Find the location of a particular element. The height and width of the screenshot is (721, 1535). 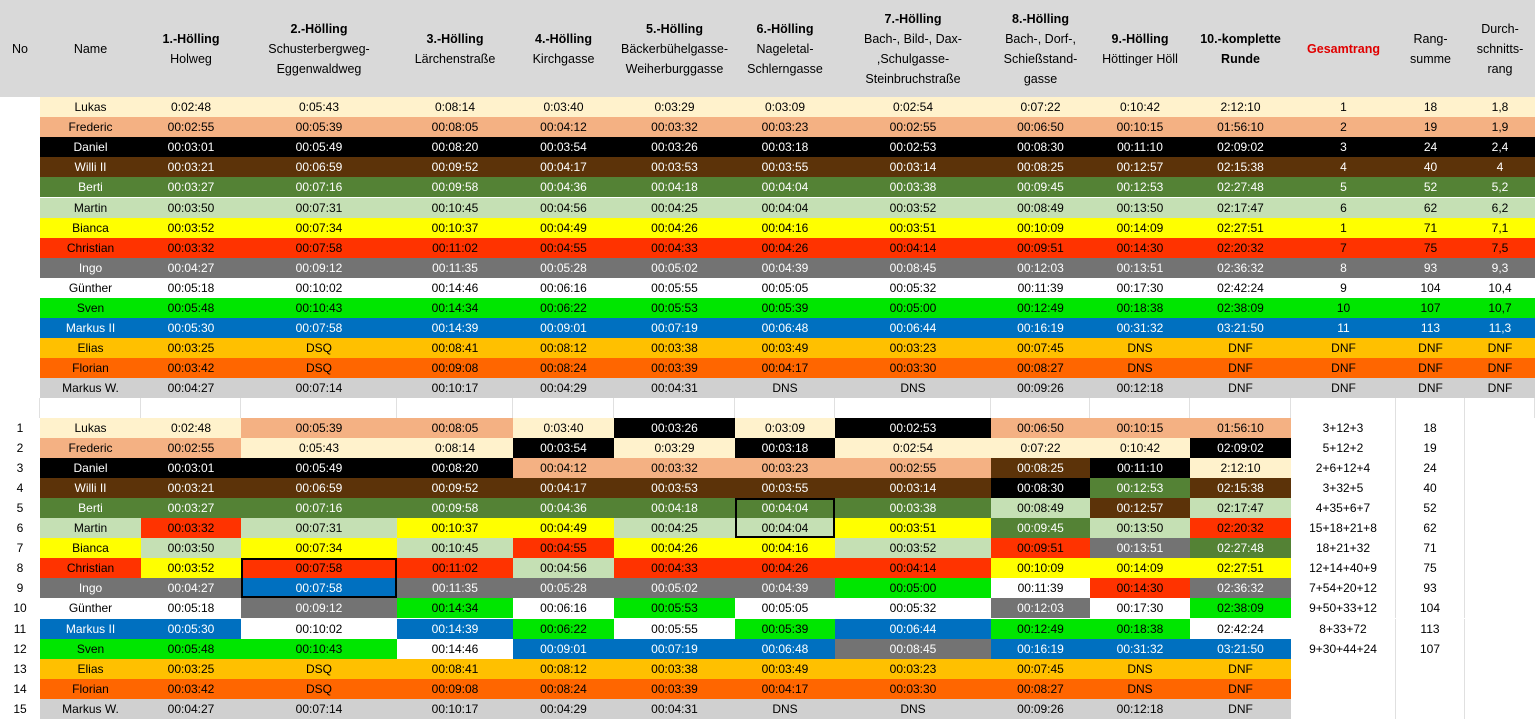

ranked-time-cell: 00:04:25 is located at coordinates (674, 528).